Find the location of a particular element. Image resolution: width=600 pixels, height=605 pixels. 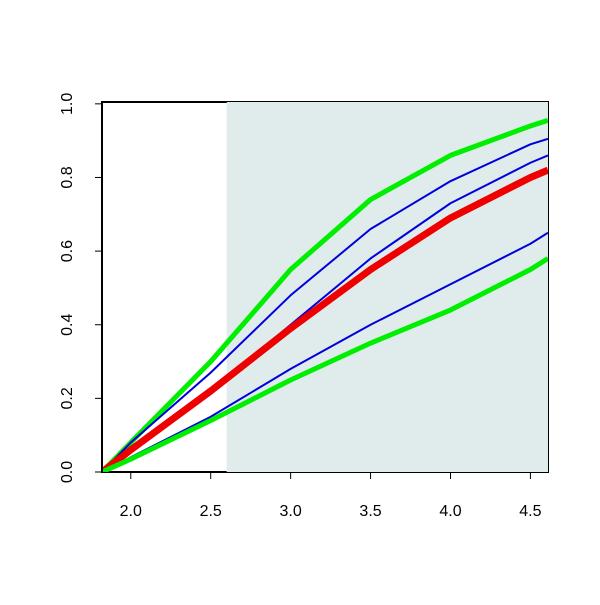

x-tick-label: 3.5 is located at coordinates (370, 511).